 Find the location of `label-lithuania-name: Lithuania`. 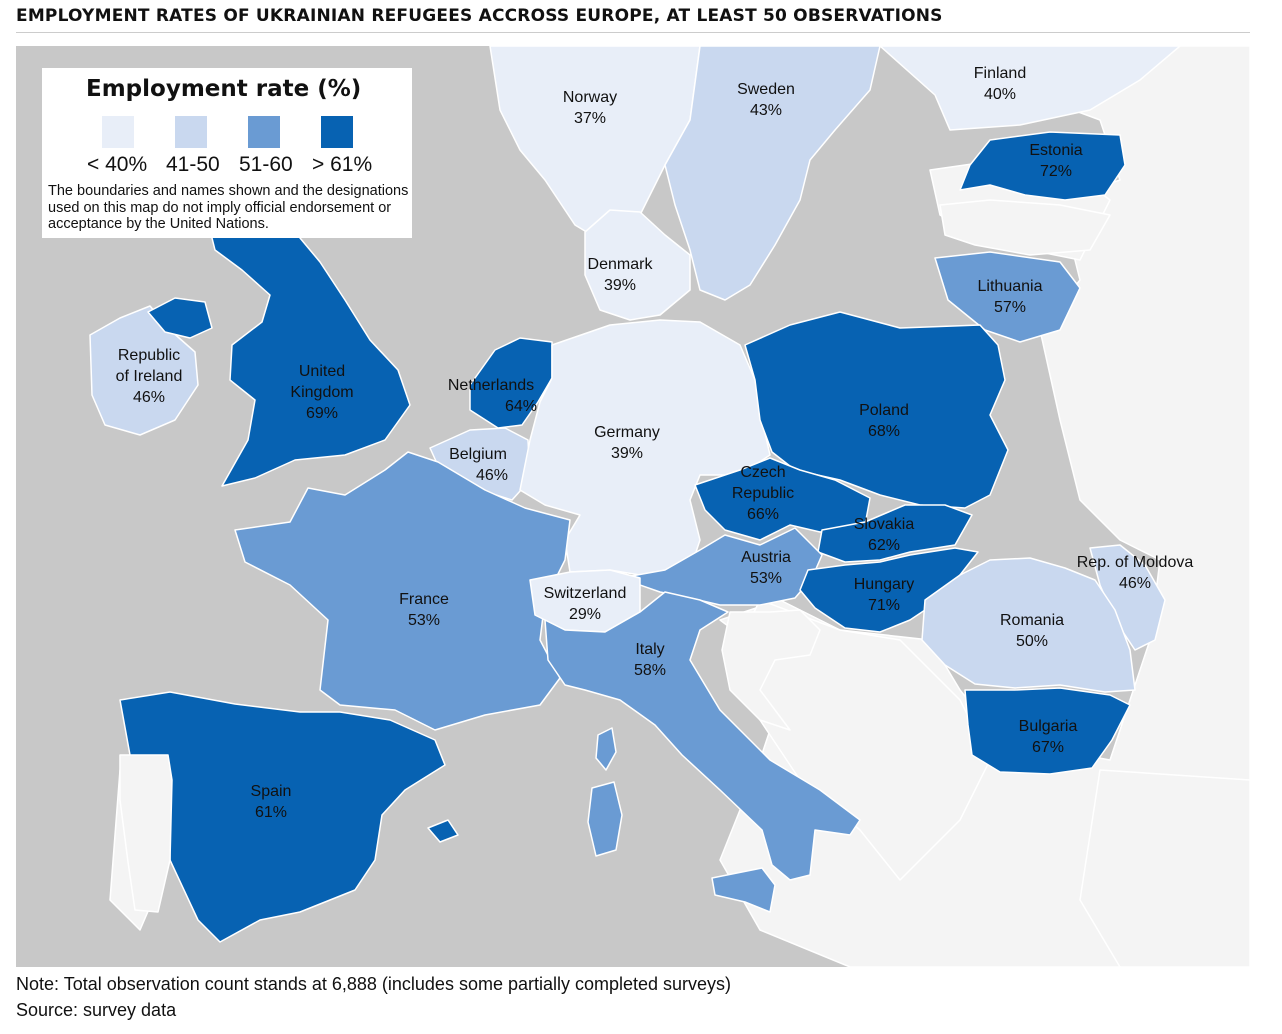

label-lithuania-name: Lithuania is located at coordinates (1010, 286).